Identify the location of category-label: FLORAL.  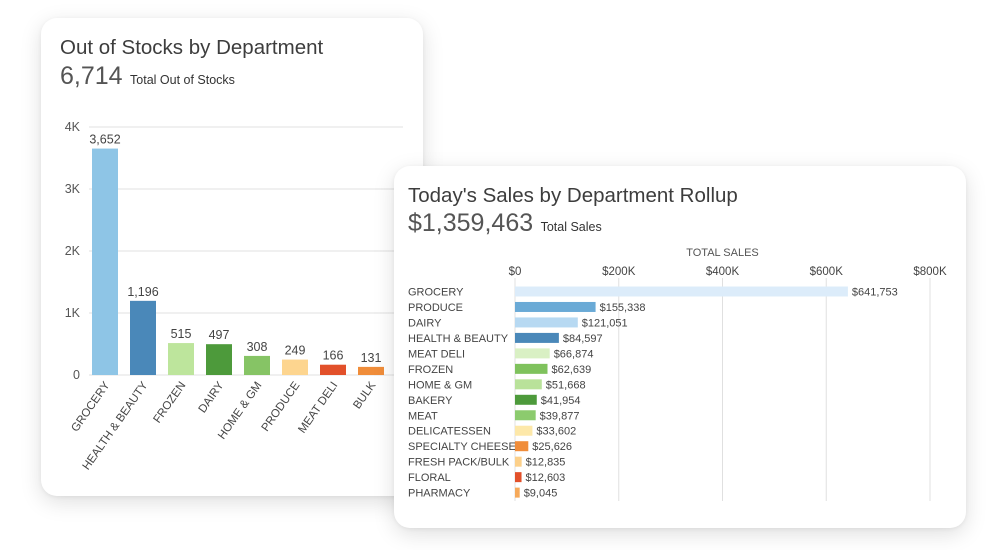
(429, 478).